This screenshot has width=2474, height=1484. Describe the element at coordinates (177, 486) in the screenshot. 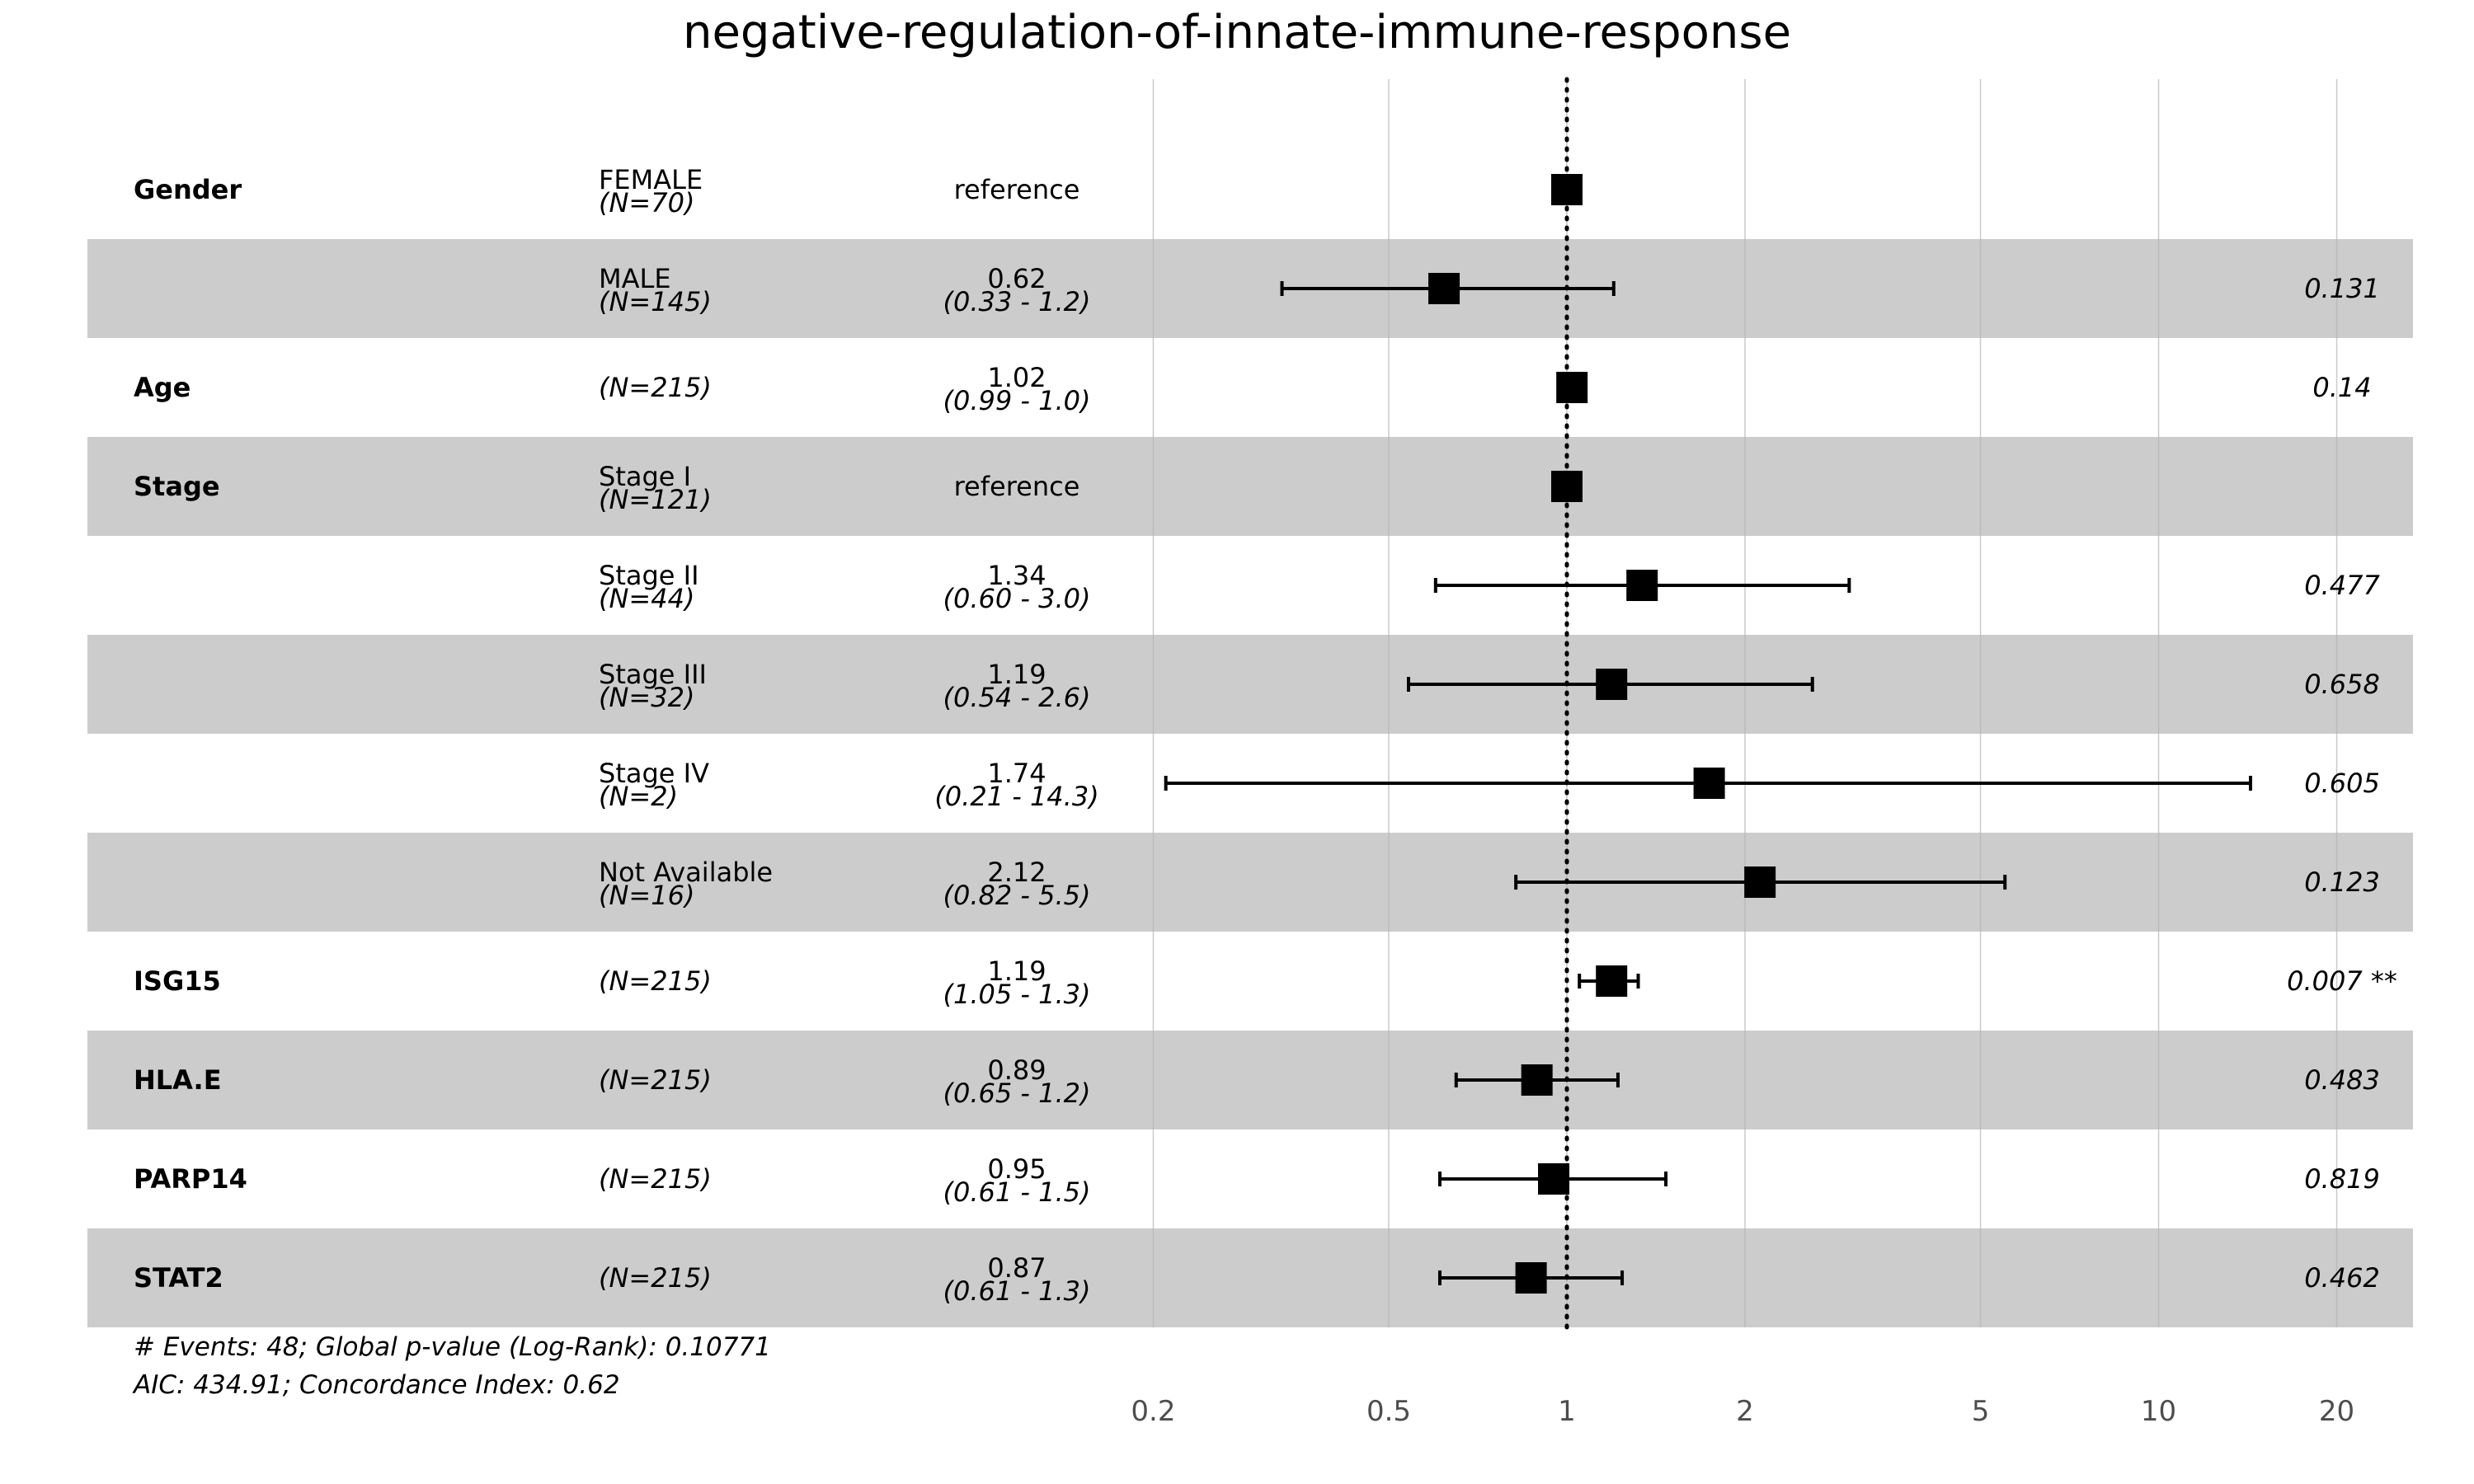

I see `variable-label: Stage` at that location.